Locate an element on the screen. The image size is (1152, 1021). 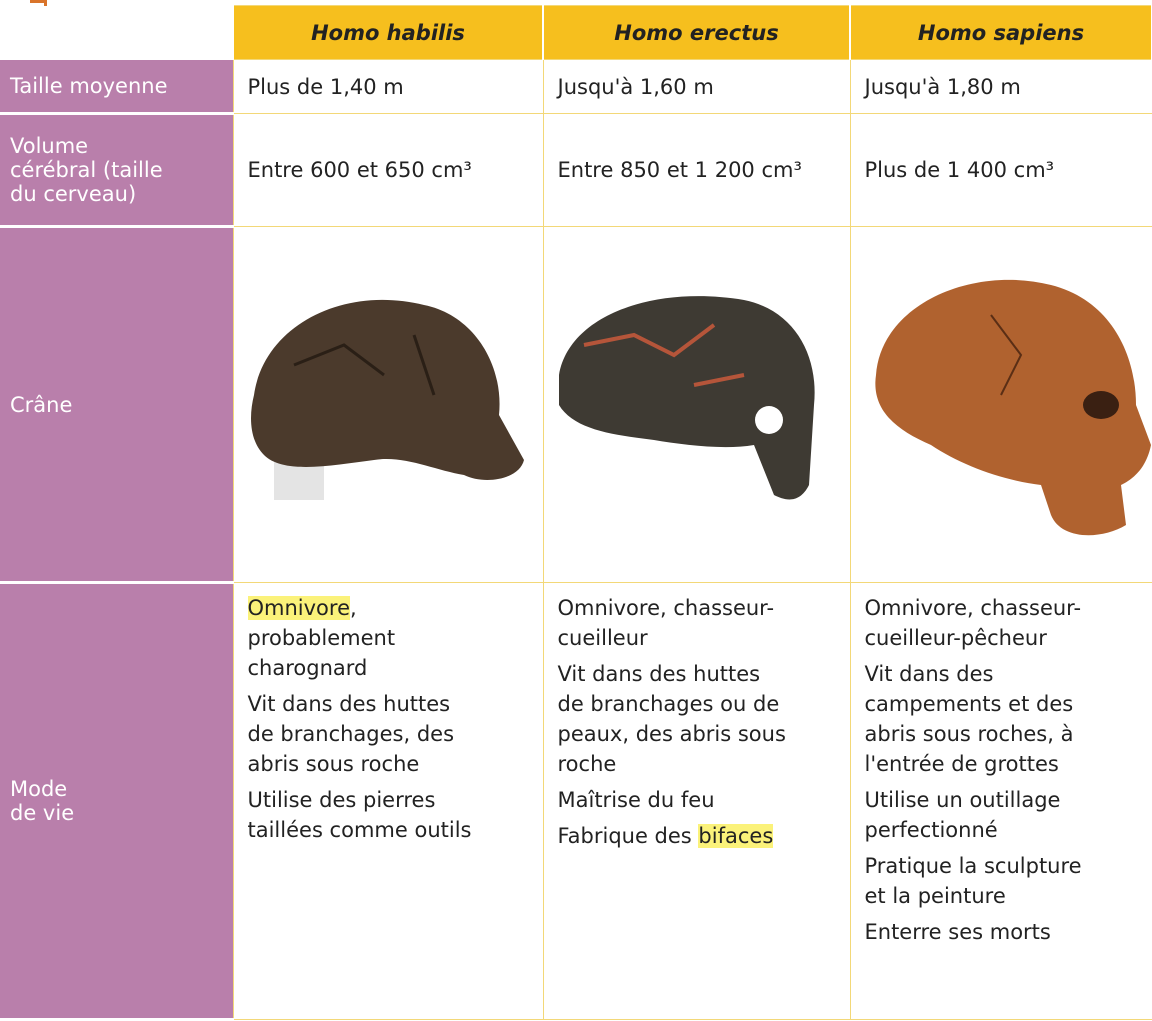
decoration is located at coordinates (37, 1).